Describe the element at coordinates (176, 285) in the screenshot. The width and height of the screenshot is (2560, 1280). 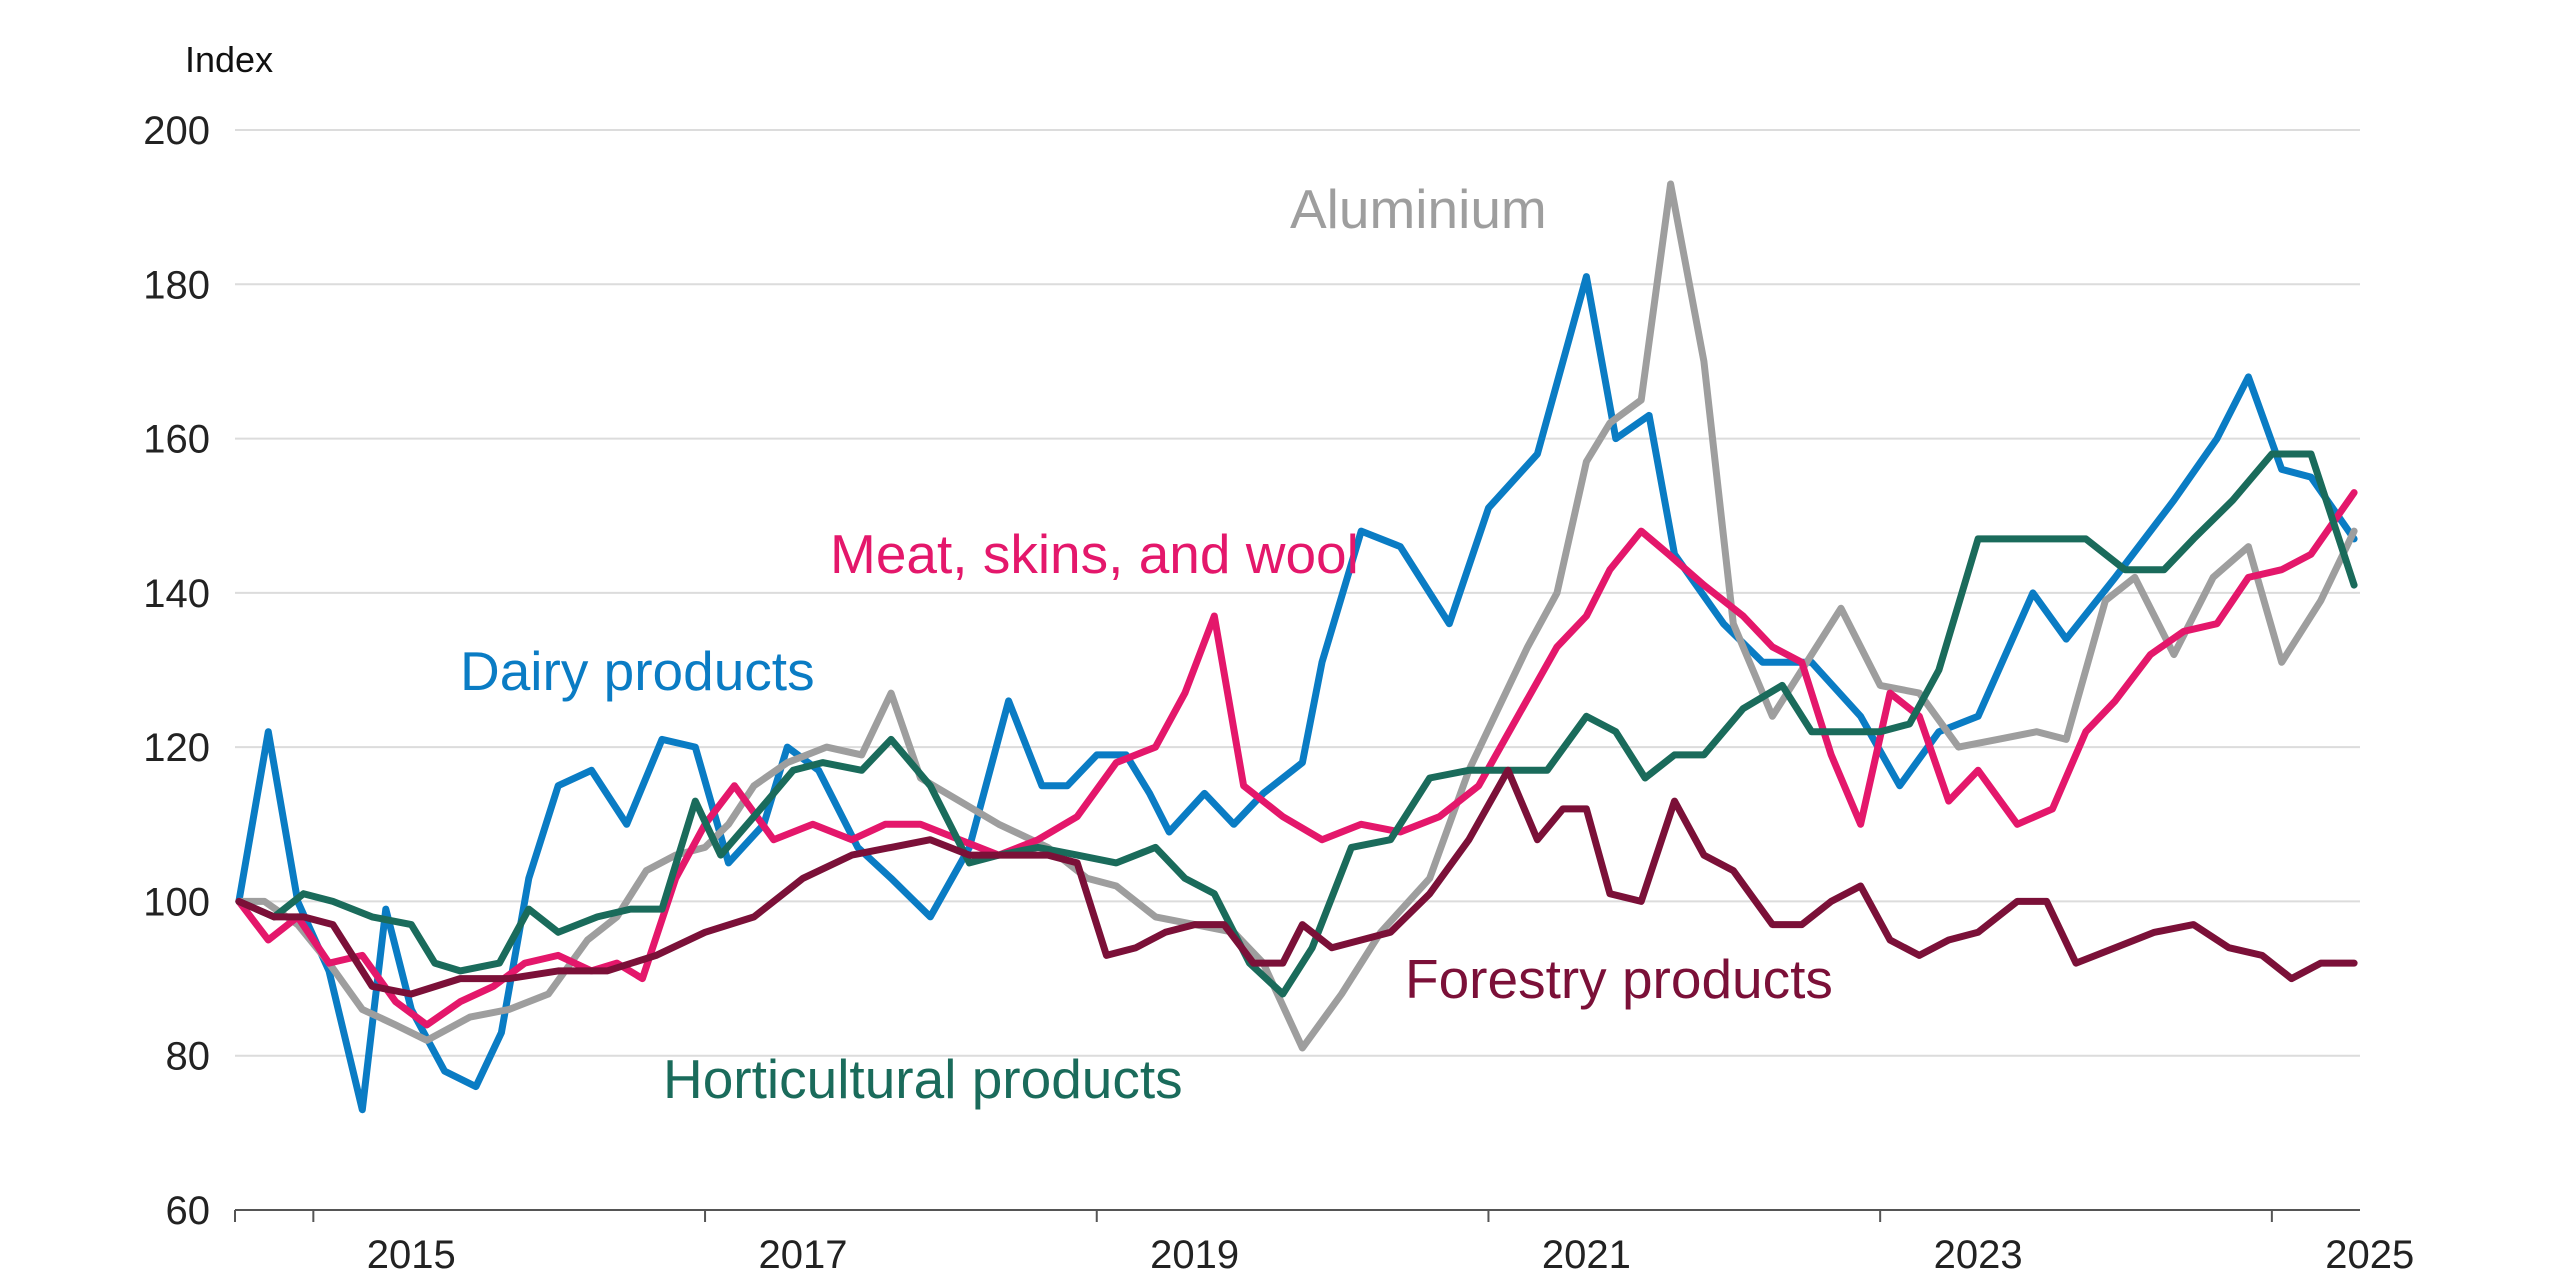
I see `y-tick-label: 180` at that location.